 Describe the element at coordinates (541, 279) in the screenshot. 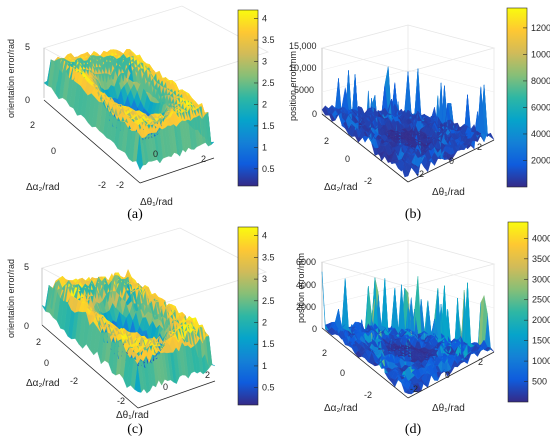

I see `colorbar-tick-label: 3000` at that location.